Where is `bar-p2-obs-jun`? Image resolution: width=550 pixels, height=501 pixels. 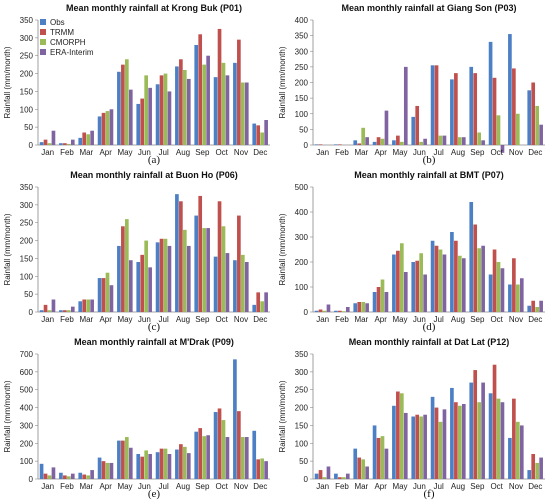
bar-p2-obs-jun is located at coordinates (413, 130).